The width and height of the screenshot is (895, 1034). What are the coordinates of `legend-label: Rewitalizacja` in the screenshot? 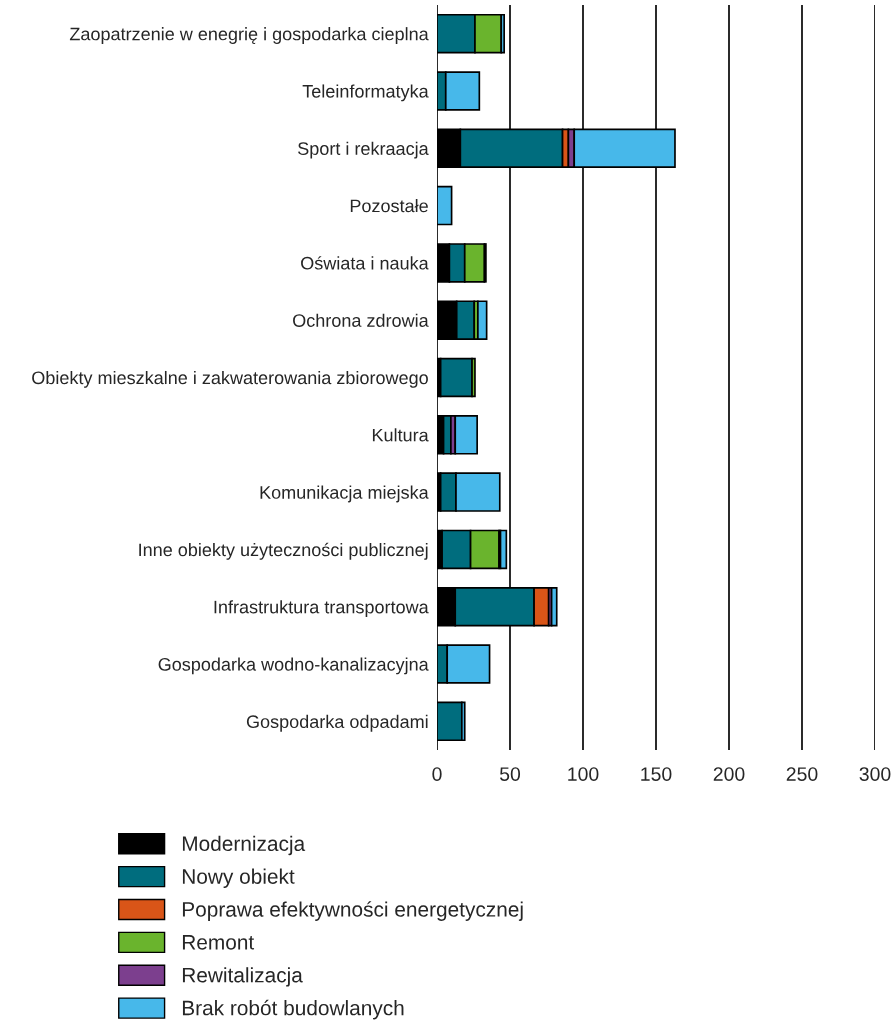 It's located at (242, 977).